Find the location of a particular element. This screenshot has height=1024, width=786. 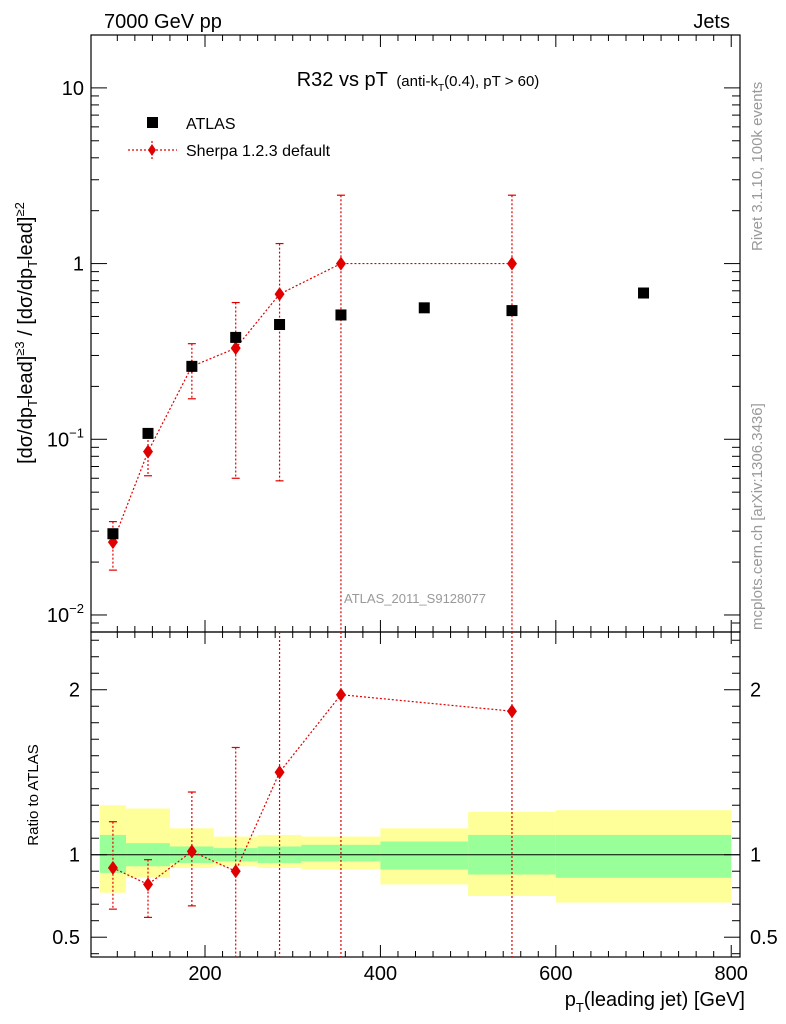

legend-mc-marker is located at coordinates (152, 150).